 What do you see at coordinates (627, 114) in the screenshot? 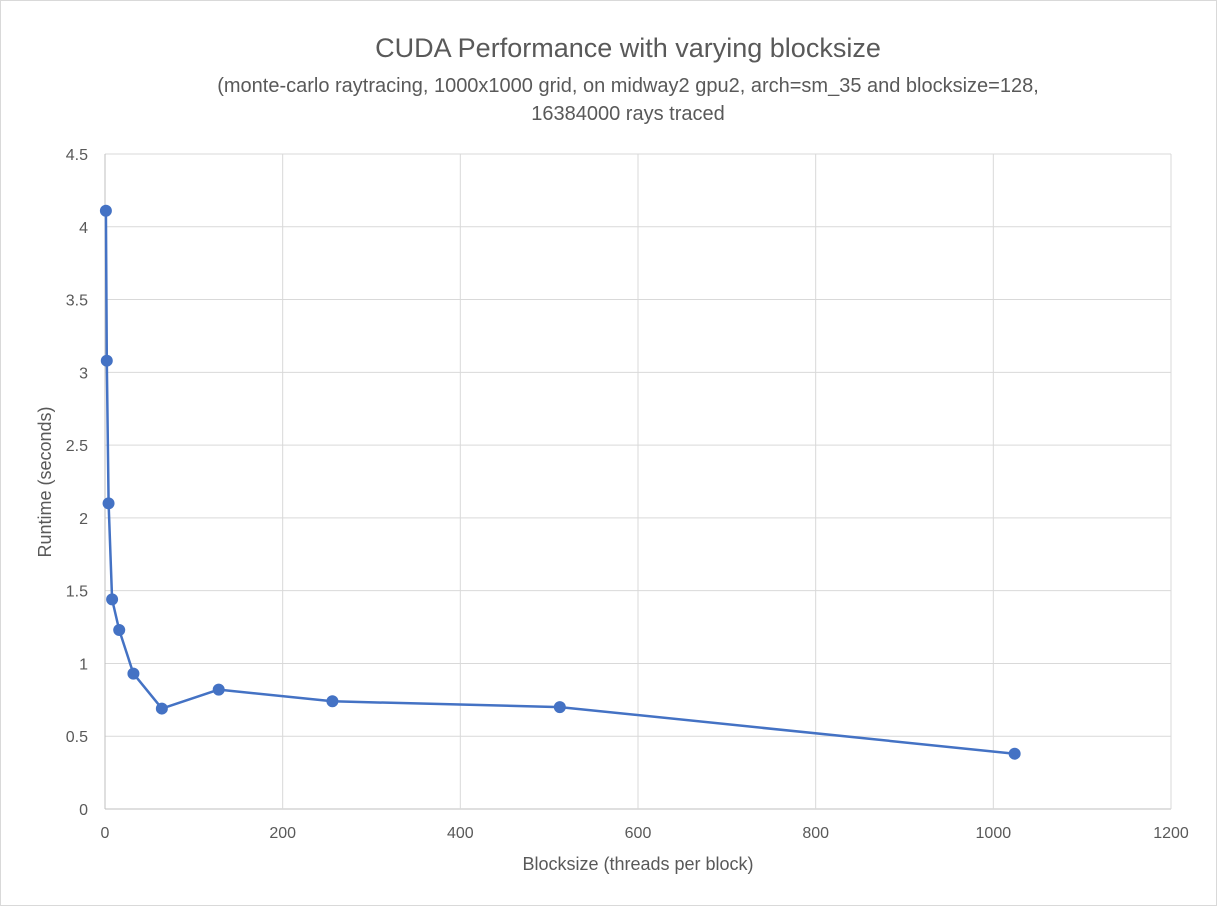
I see `chart-subtitle-line-2: 16384000 rays traced` at bounding box center [627, 114].